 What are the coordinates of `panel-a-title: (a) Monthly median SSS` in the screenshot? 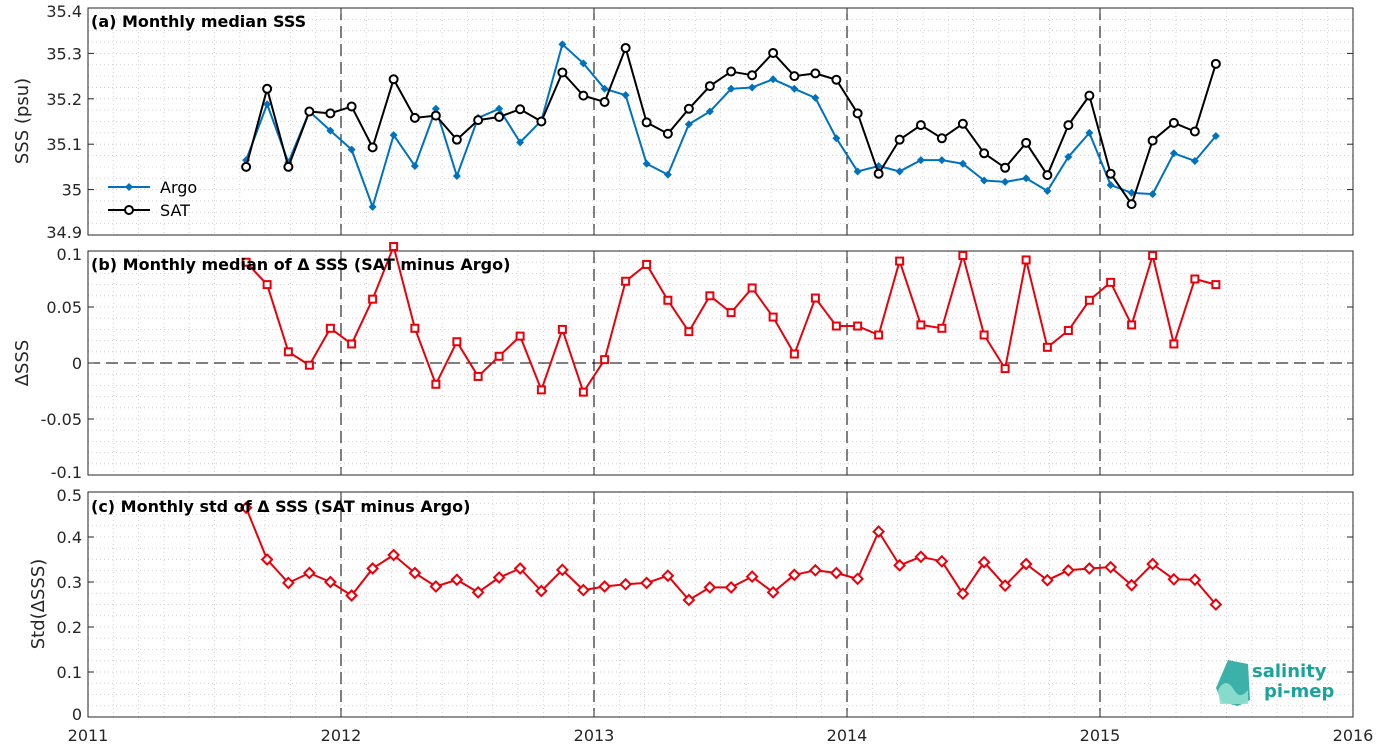 It's located at (198, 21).